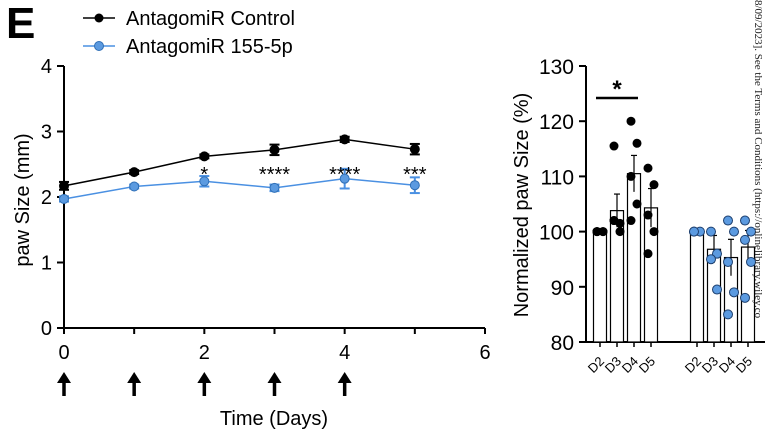 This screenshot has height=439, width=765. Describe the element at coordinates (46, 133) in the screenshot. I see `y-tick-label: 3` at that location.